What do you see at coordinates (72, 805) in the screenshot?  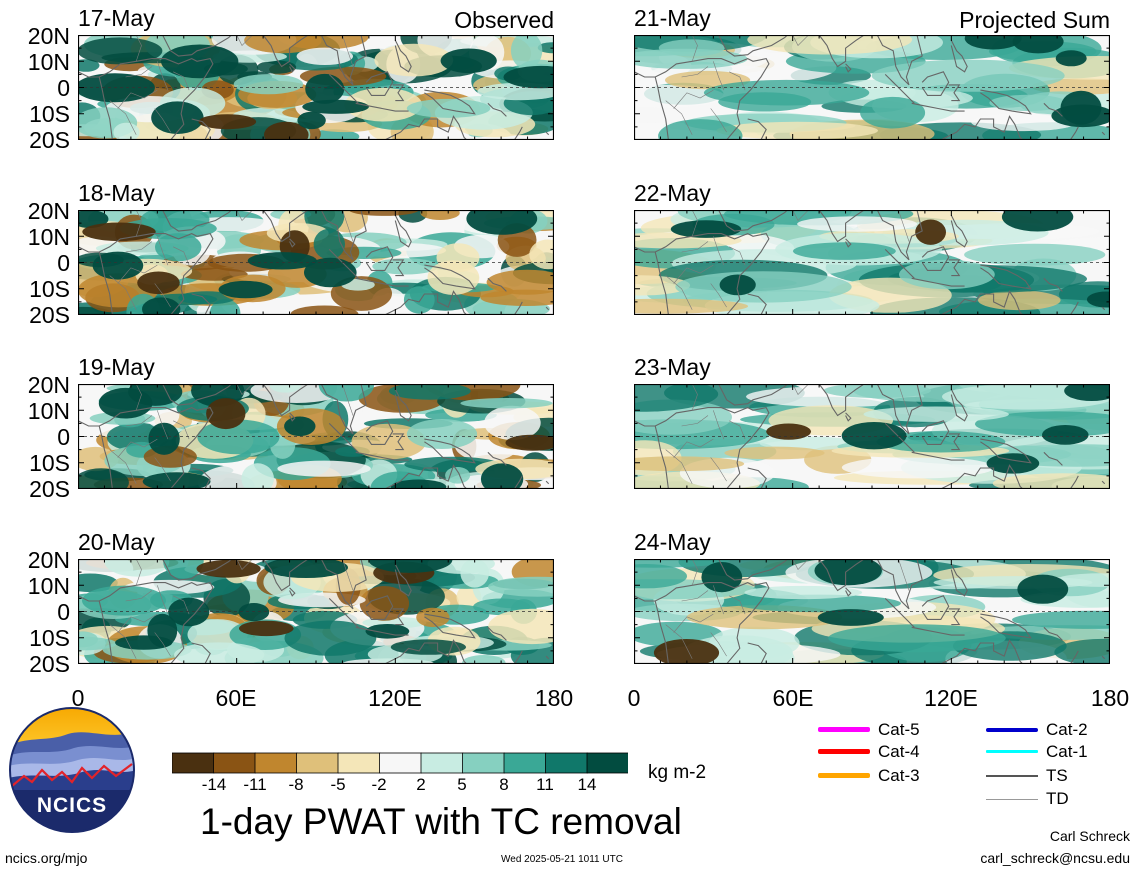 I see `logo-text: NCICS` at bounding box center [72, 805].